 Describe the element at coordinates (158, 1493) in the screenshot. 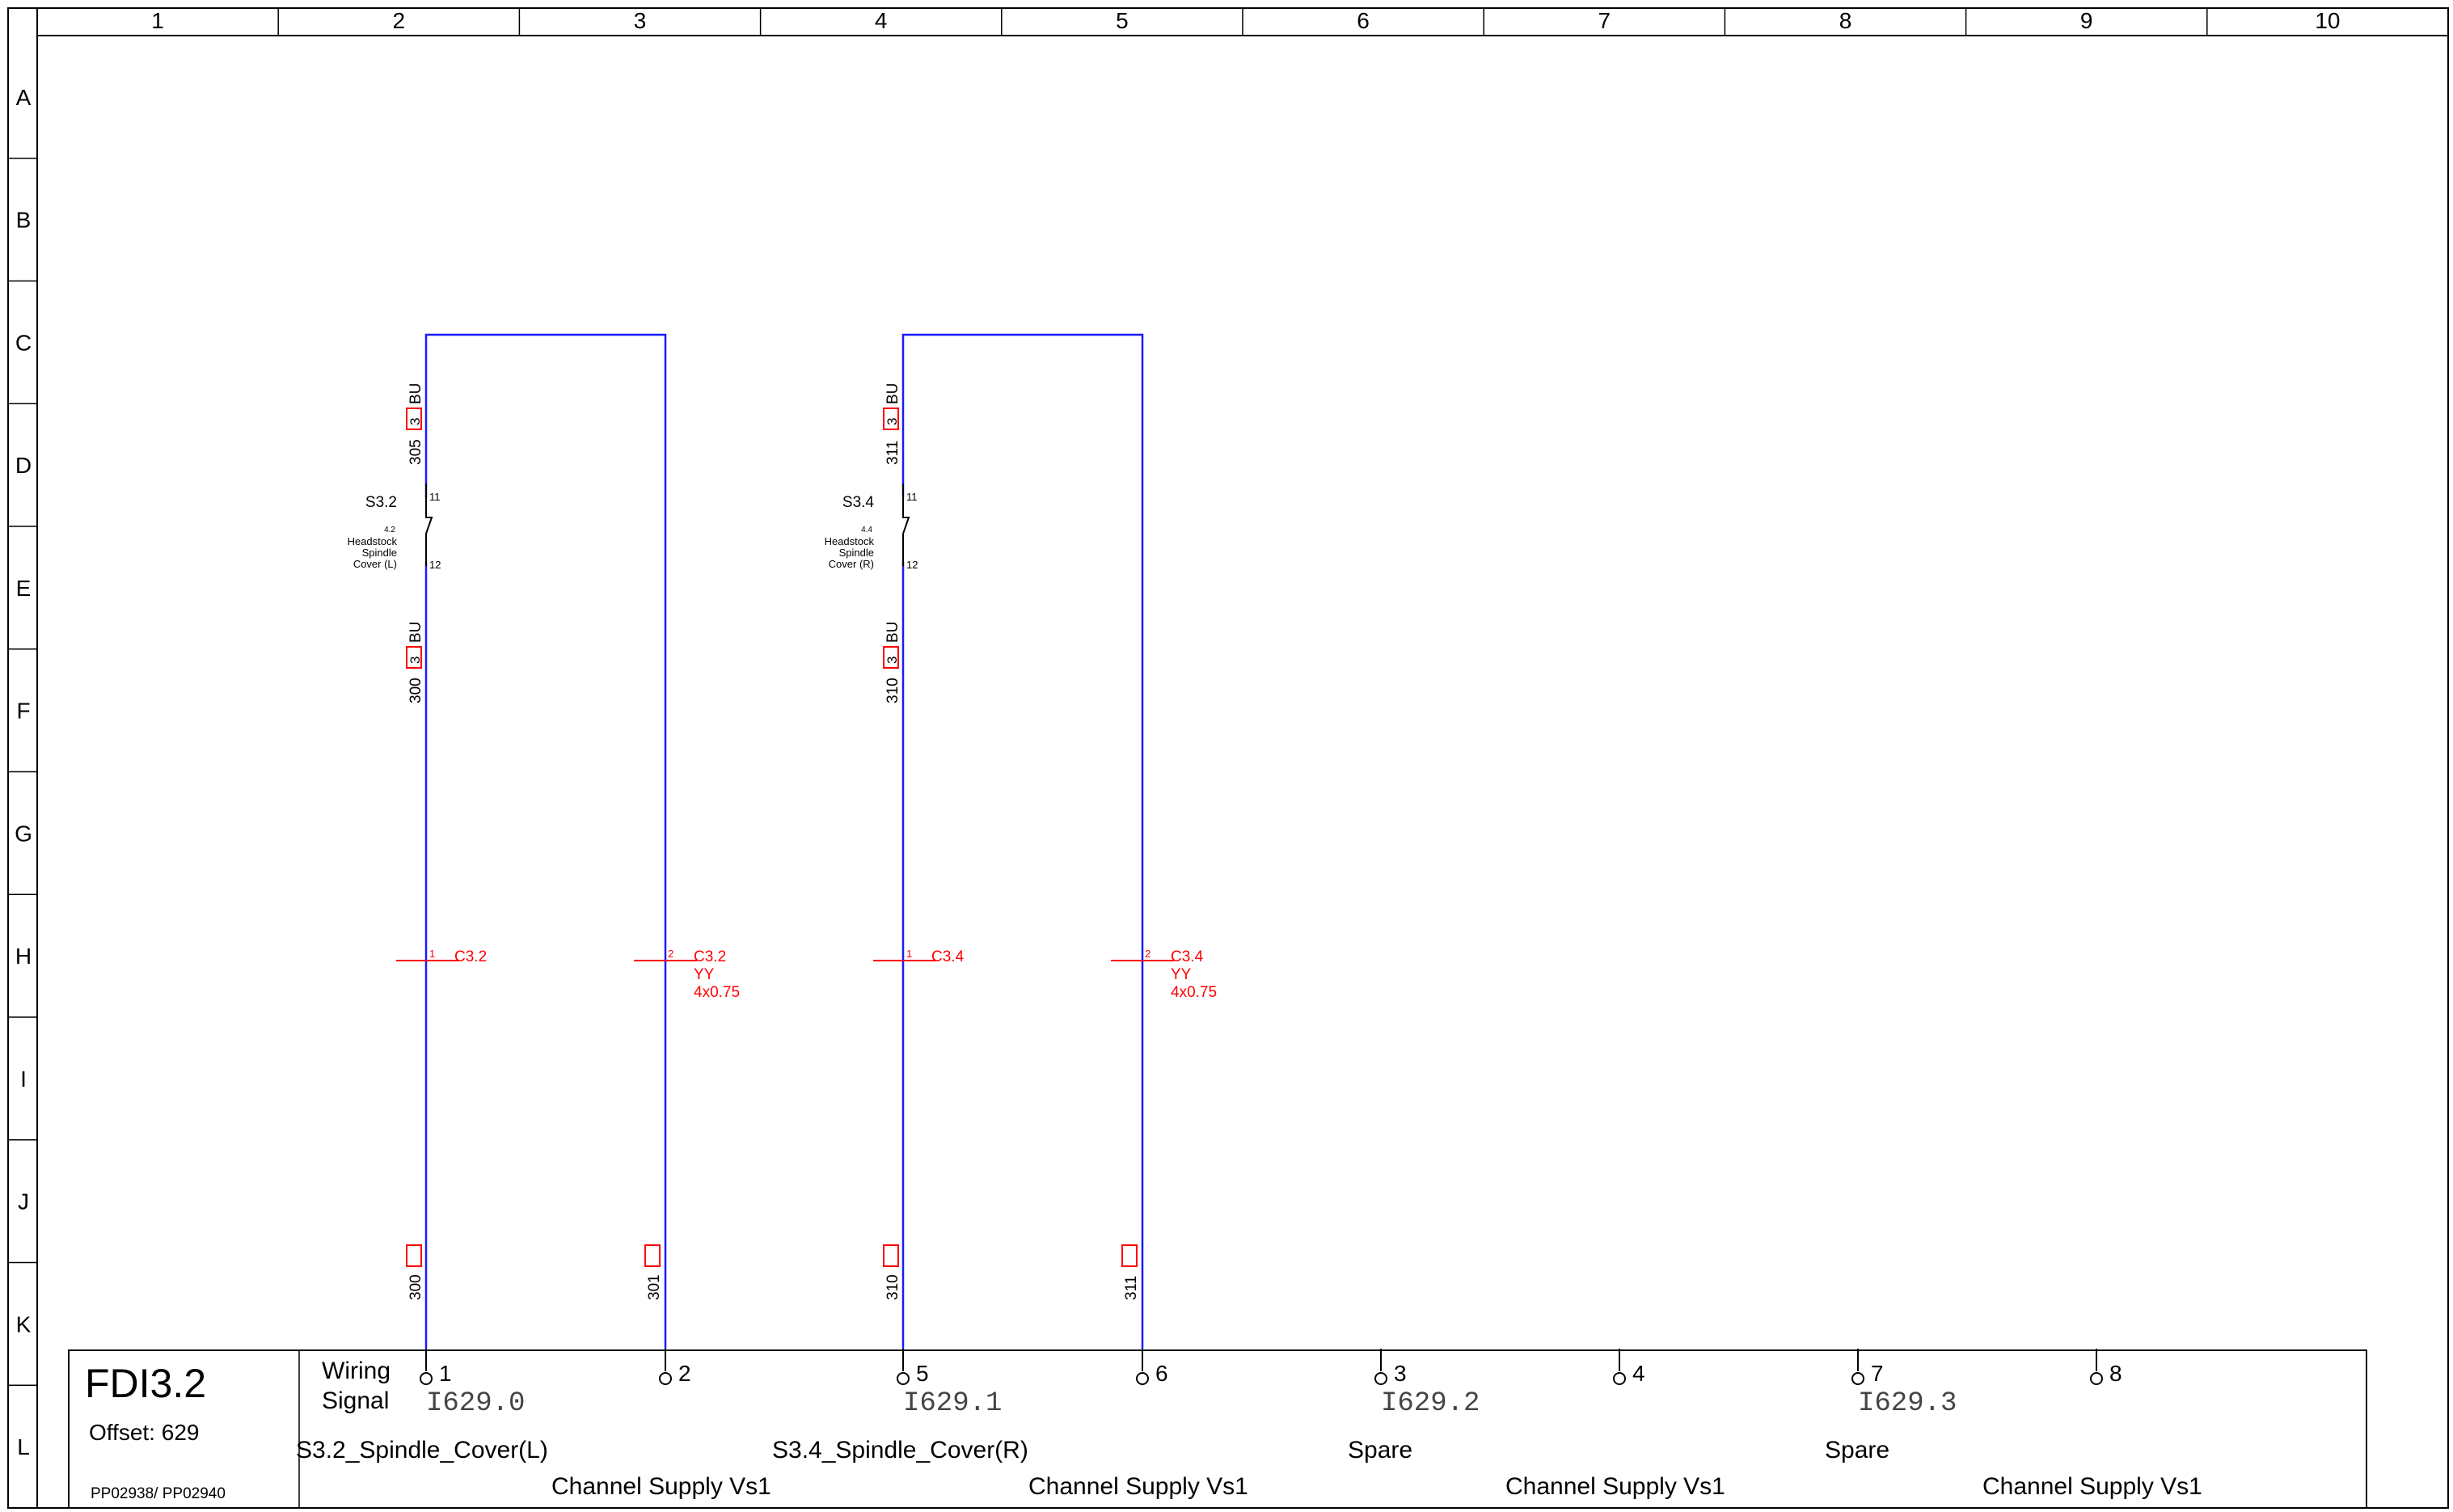

I see `part-numbers: PP02938/ PP02940` at that location.